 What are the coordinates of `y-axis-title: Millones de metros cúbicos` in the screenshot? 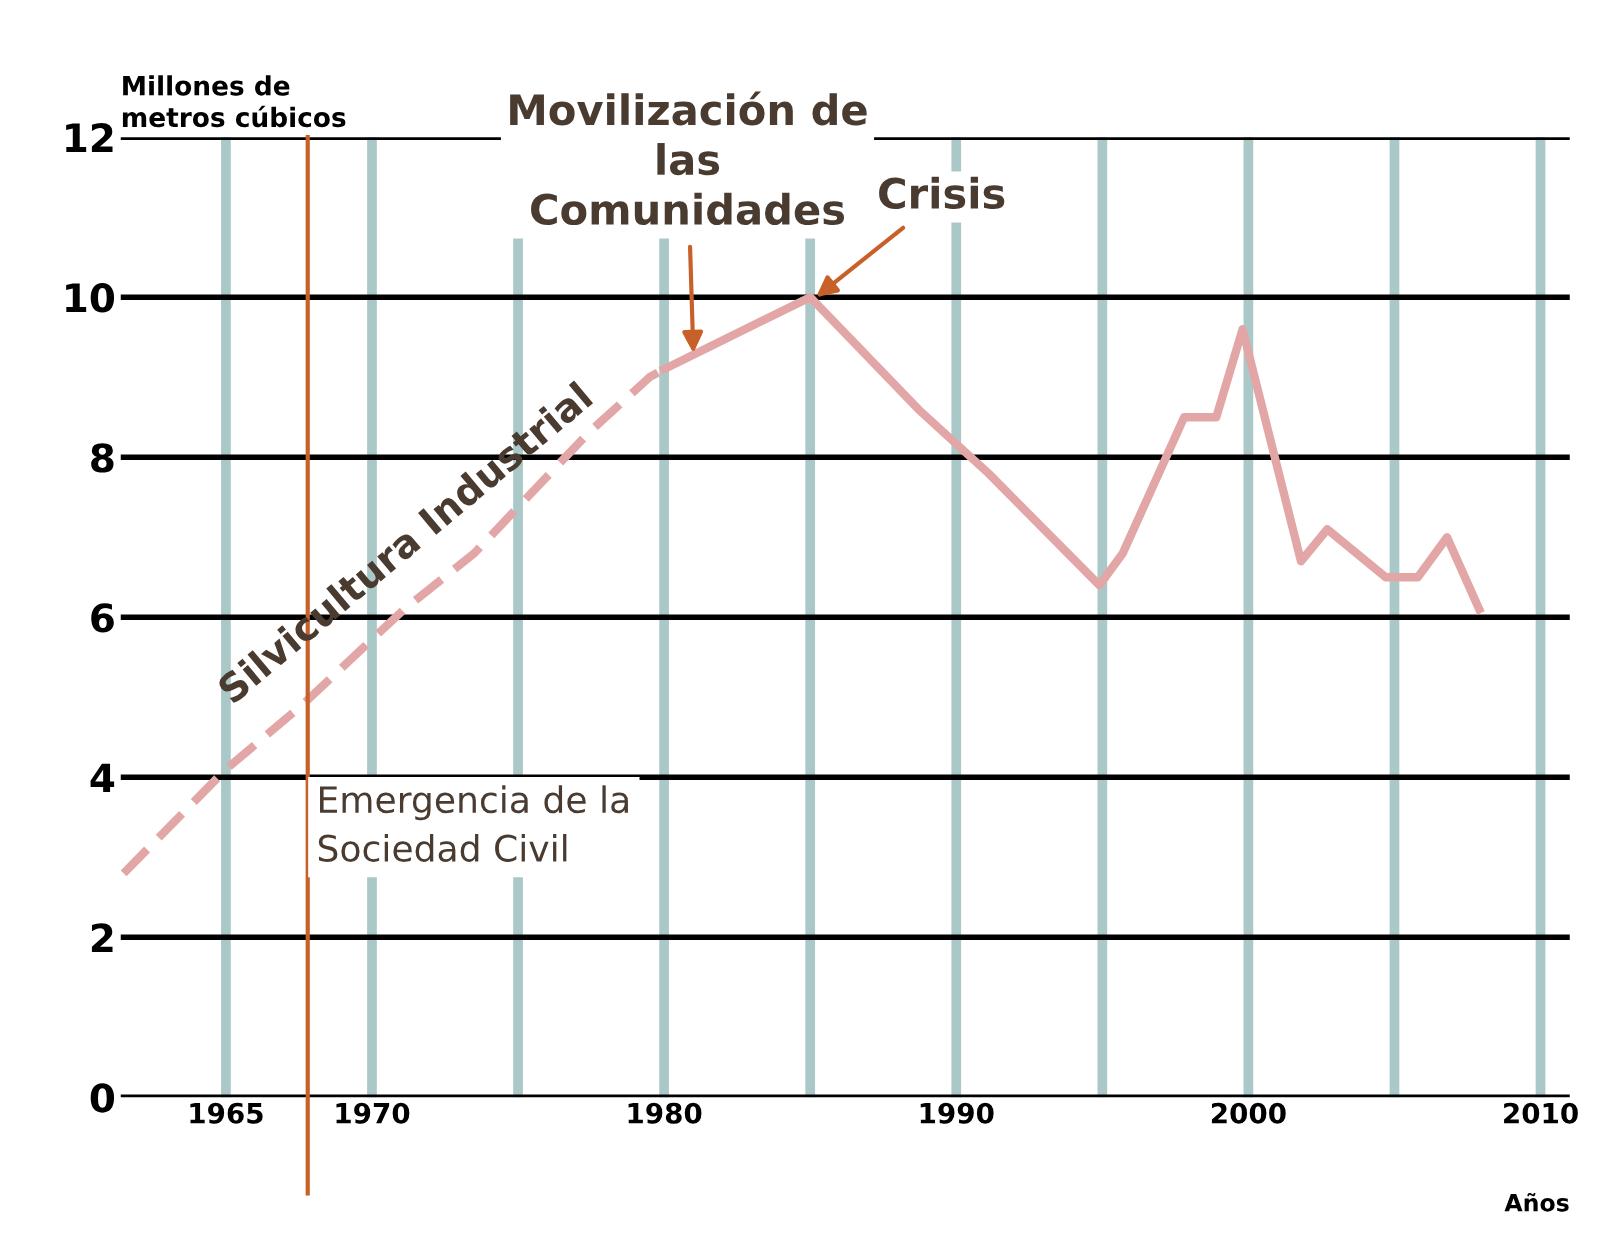 It's located at (234, 101).